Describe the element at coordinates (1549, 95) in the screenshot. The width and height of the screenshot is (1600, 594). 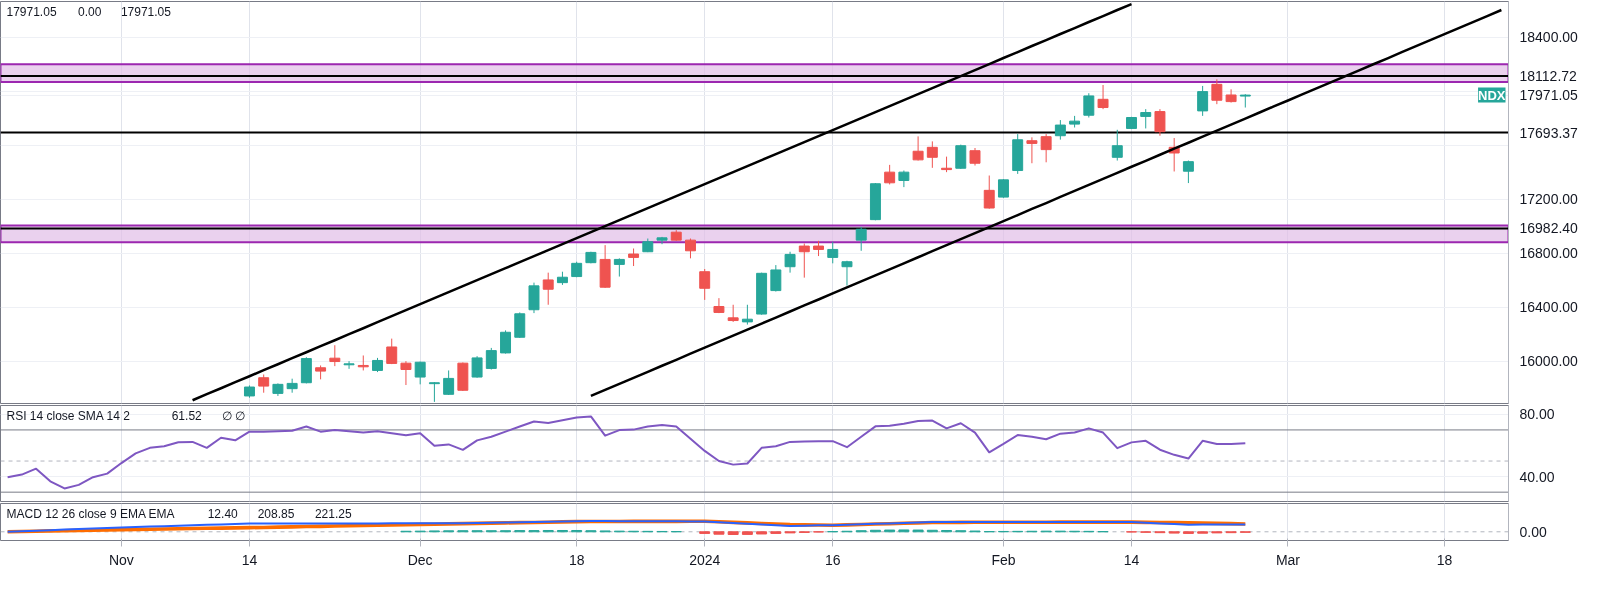
I see `y-tick-label: 17971.05` at that location.